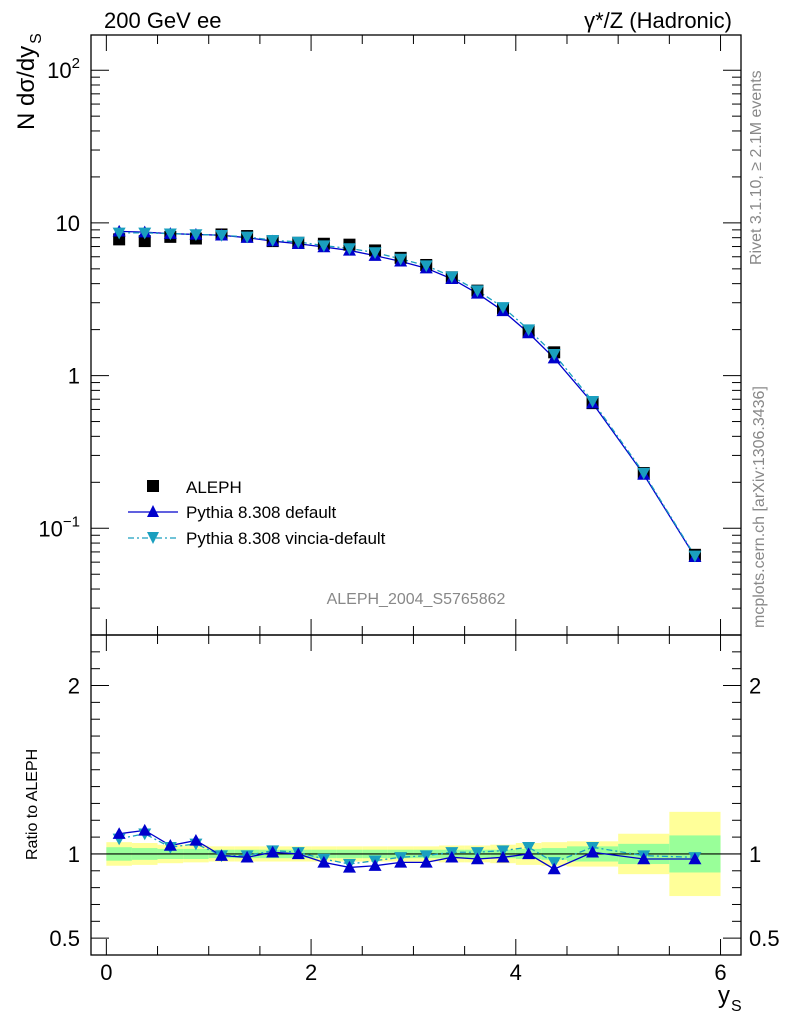 The image size is (786, 1024). Describe the element at coordinates (311, 972) in the screenshot. I see `x-tick-label: 2` at that location.